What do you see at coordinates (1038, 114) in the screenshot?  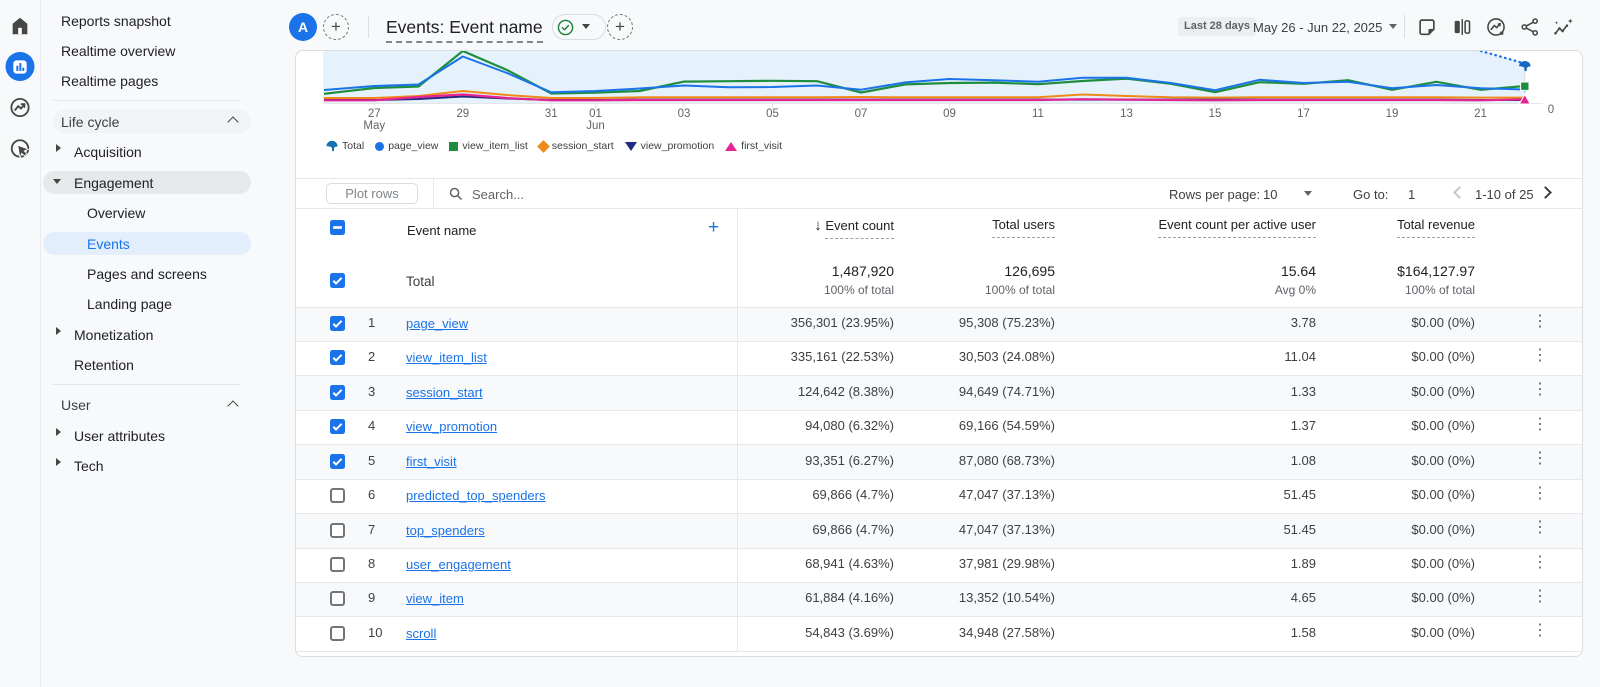 I see `svg-text: 11` at bounding box center [1038, 114].